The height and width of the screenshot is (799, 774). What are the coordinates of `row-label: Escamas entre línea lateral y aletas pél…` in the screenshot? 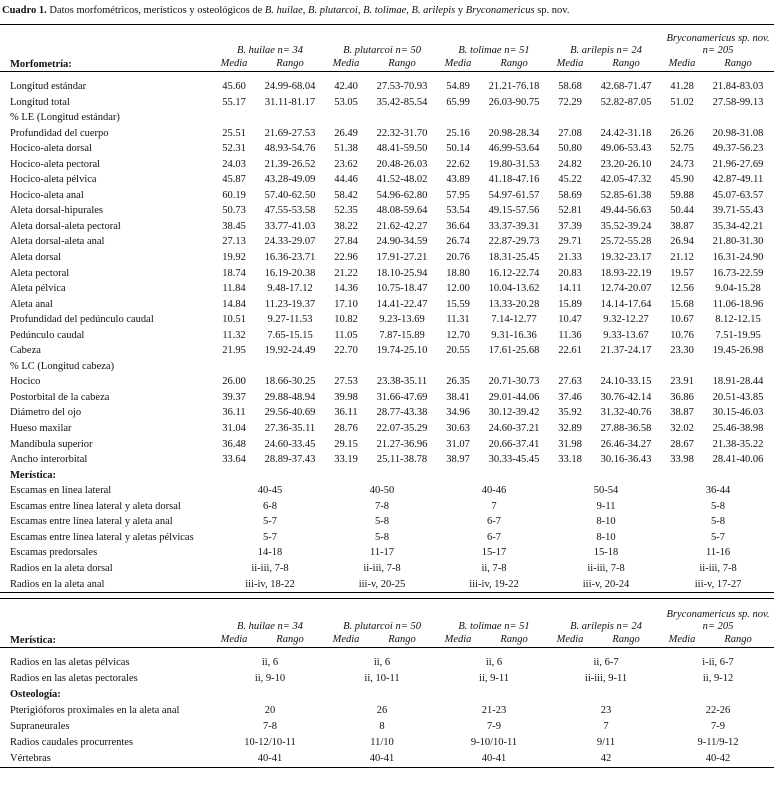 It's located at (102, 537).